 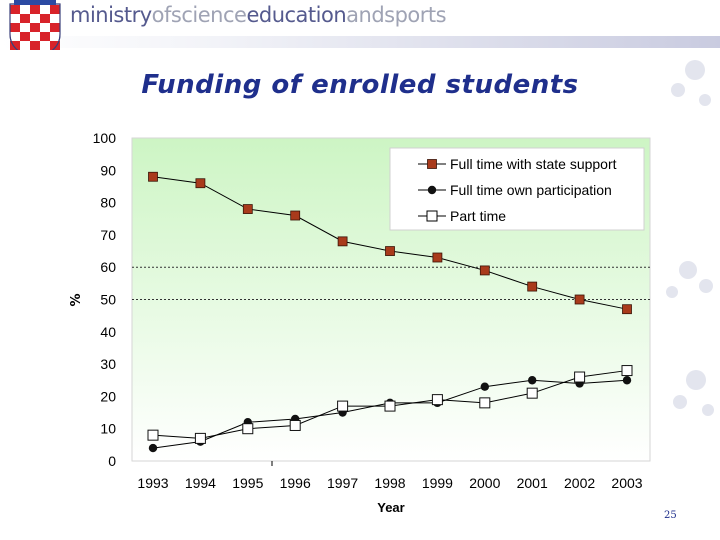 What do you see at coordinates (670, 515) in the screenshot?
I see `page-number: 25` at bounding box center [670, 515].